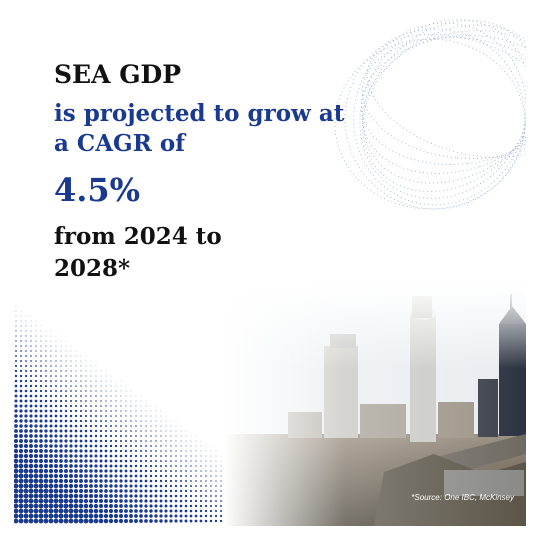  What do you see at coordinates (92, 268) in the screenshot?
I see `headline-line-6: 2028*` at bounding box center [92, 268].